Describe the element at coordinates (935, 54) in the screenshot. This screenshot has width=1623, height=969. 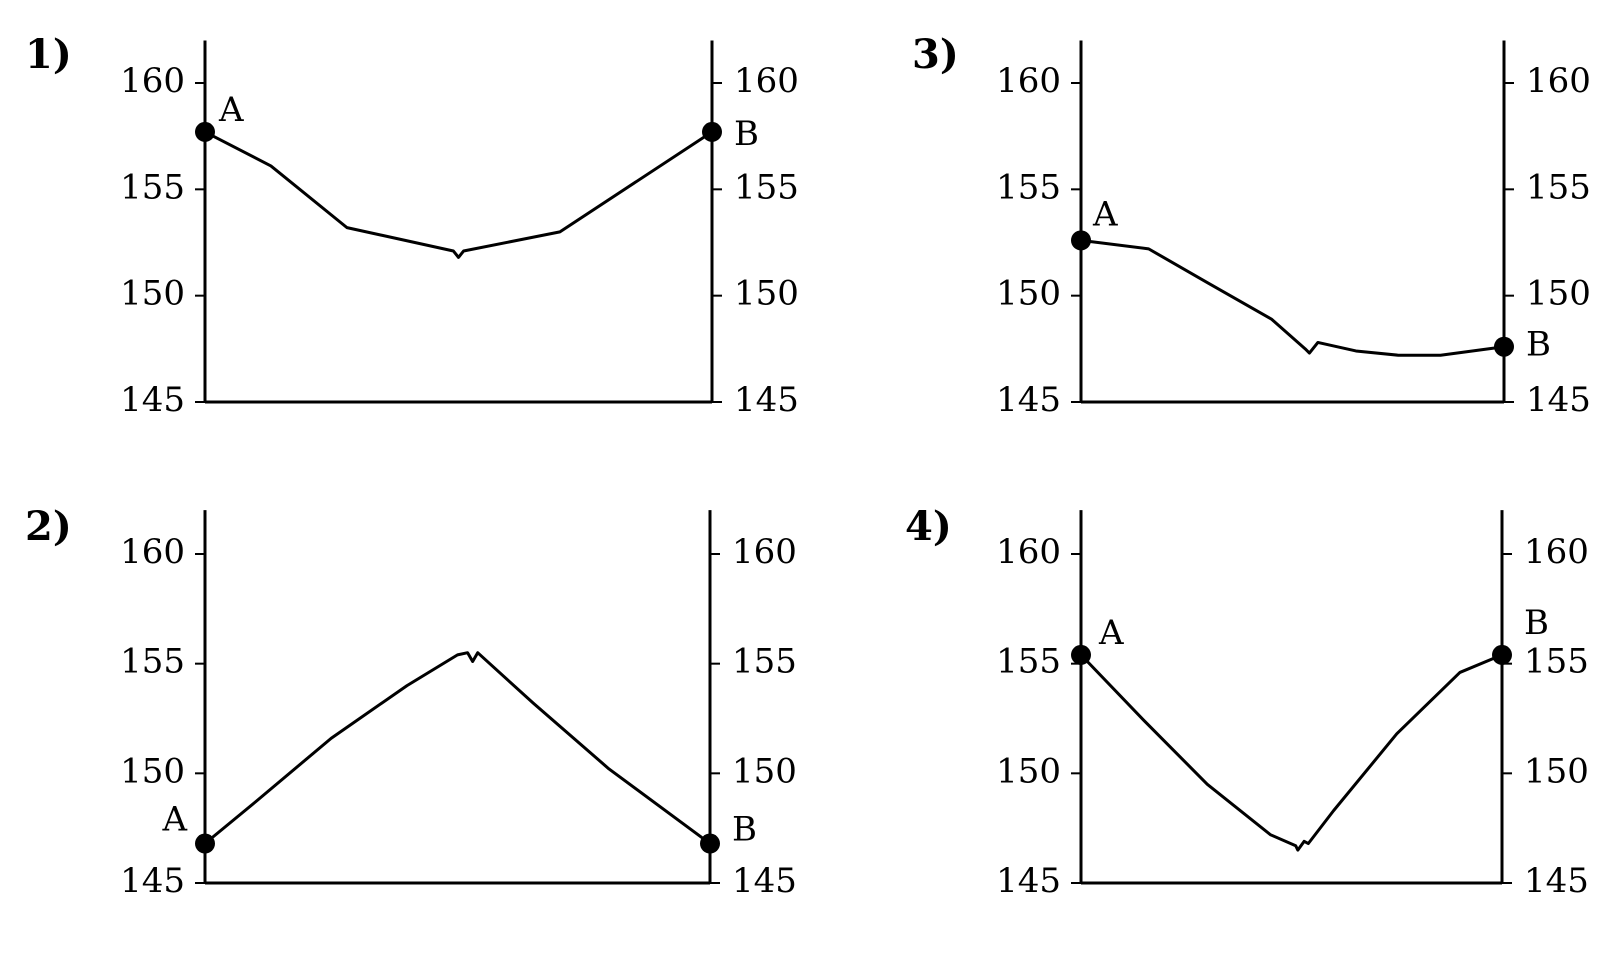
I see `panel-label: 3)` at that location.